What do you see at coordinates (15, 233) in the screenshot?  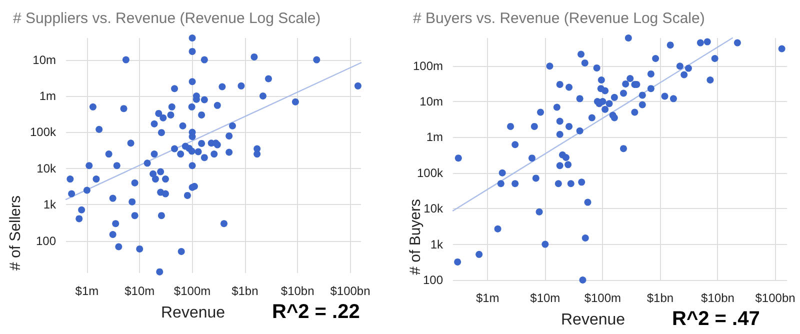 I see `y-axis-title: # of Sellers` at bounding box center [15, 233].